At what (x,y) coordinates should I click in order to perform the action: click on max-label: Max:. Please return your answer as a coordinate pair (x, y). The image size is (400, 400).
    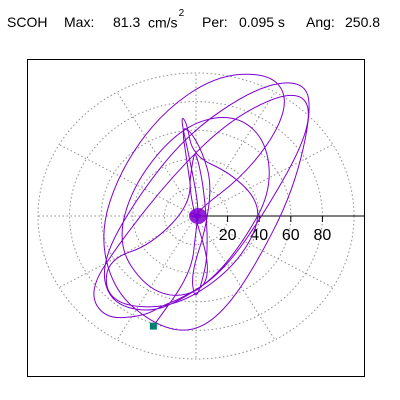
    Looking at the image, I should click on (79, 22).